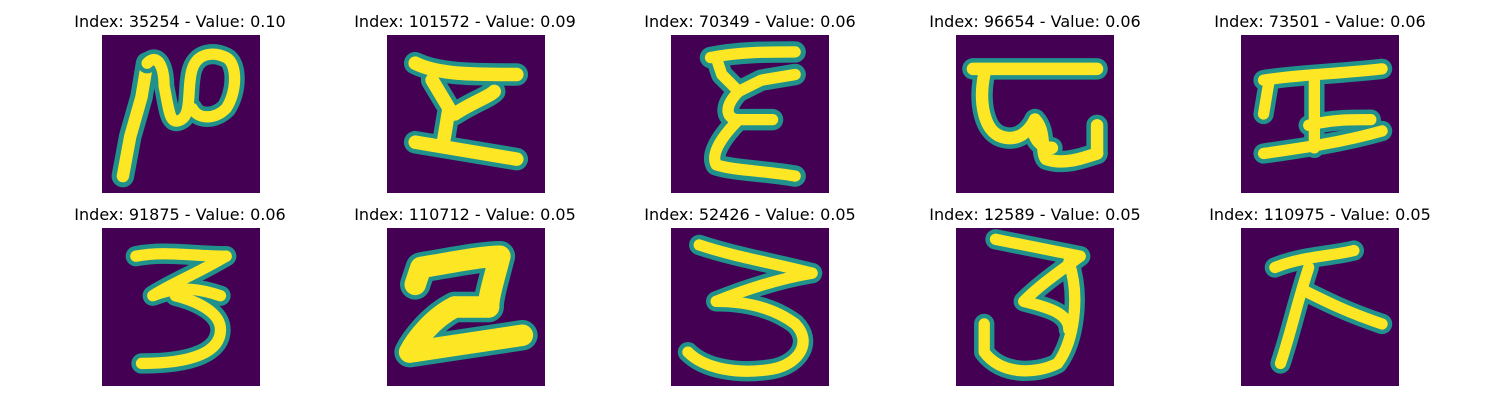 The image size is (1500, 400). What do you see at coordinates (750, 21) in the screenshot?
I see `panel-title-3: Index: 70349 - Value: 0.06` at bounding box center [750, 21].